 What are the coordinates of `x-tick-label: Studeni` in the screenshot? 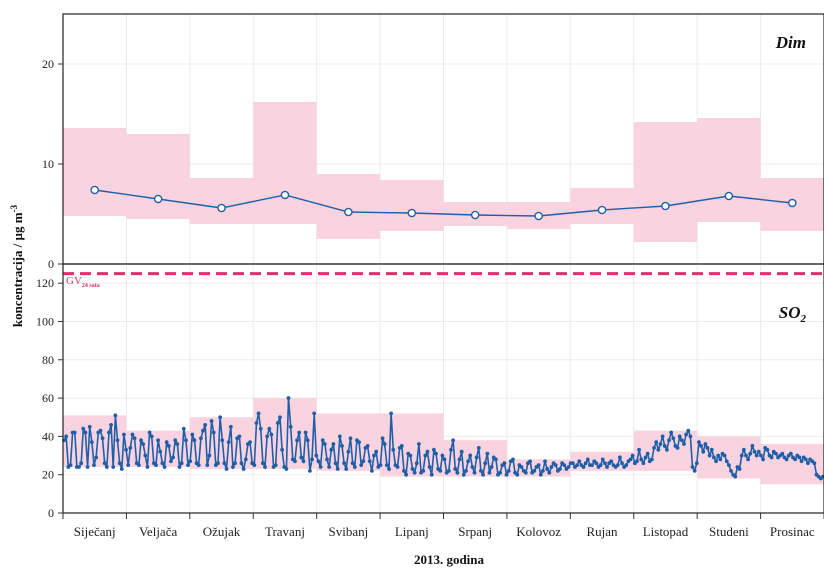 It's located at (729, 531).